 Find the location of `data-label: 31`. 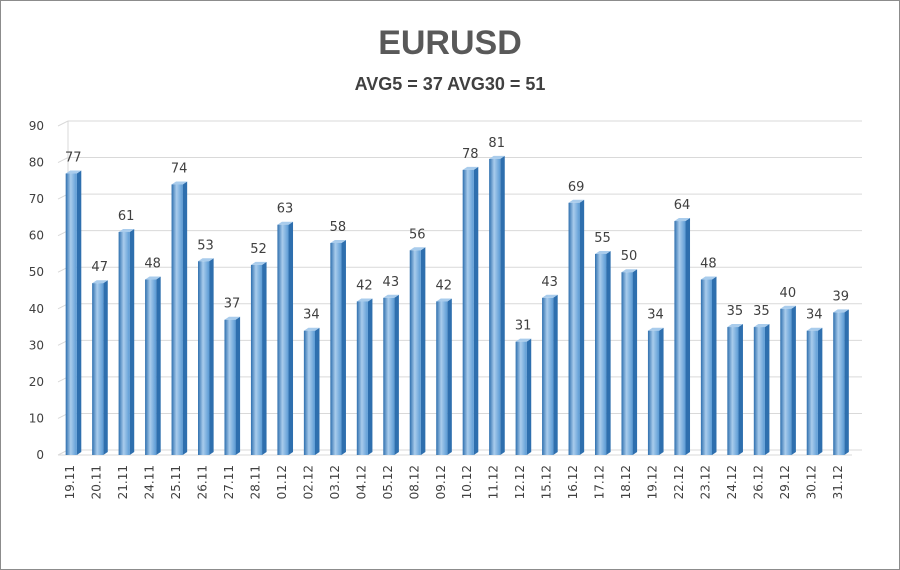

data-label: 31 is located at coordinates (523, 326).